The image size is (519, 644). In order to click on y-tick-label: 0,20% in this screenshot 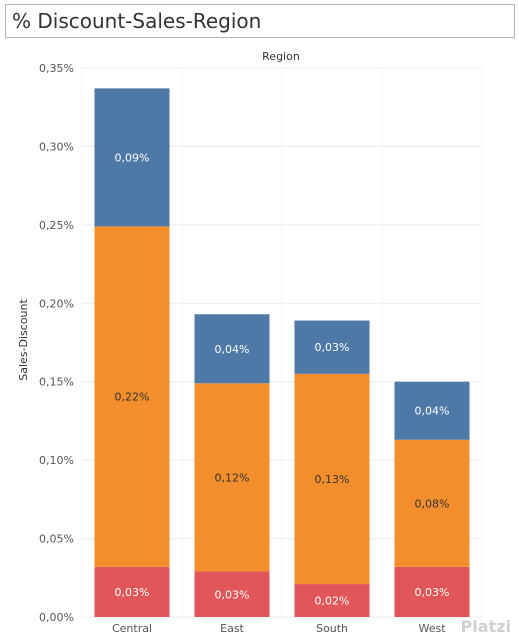, I will do `click(56, 303)`.